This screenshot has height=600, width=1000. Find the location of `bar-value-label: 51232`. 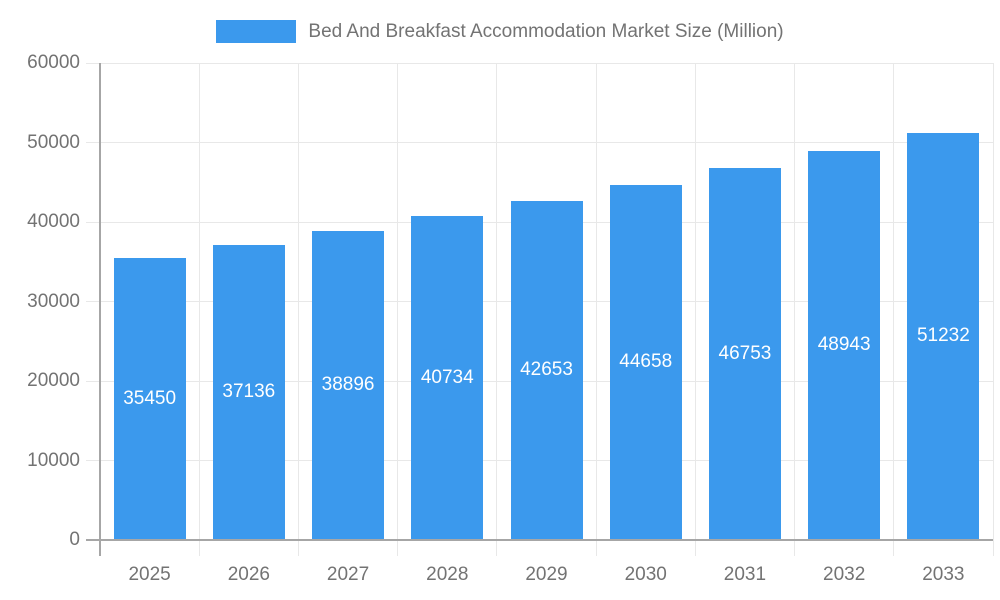

bar-value-label: 51232 is located at coordinates (943, 335).